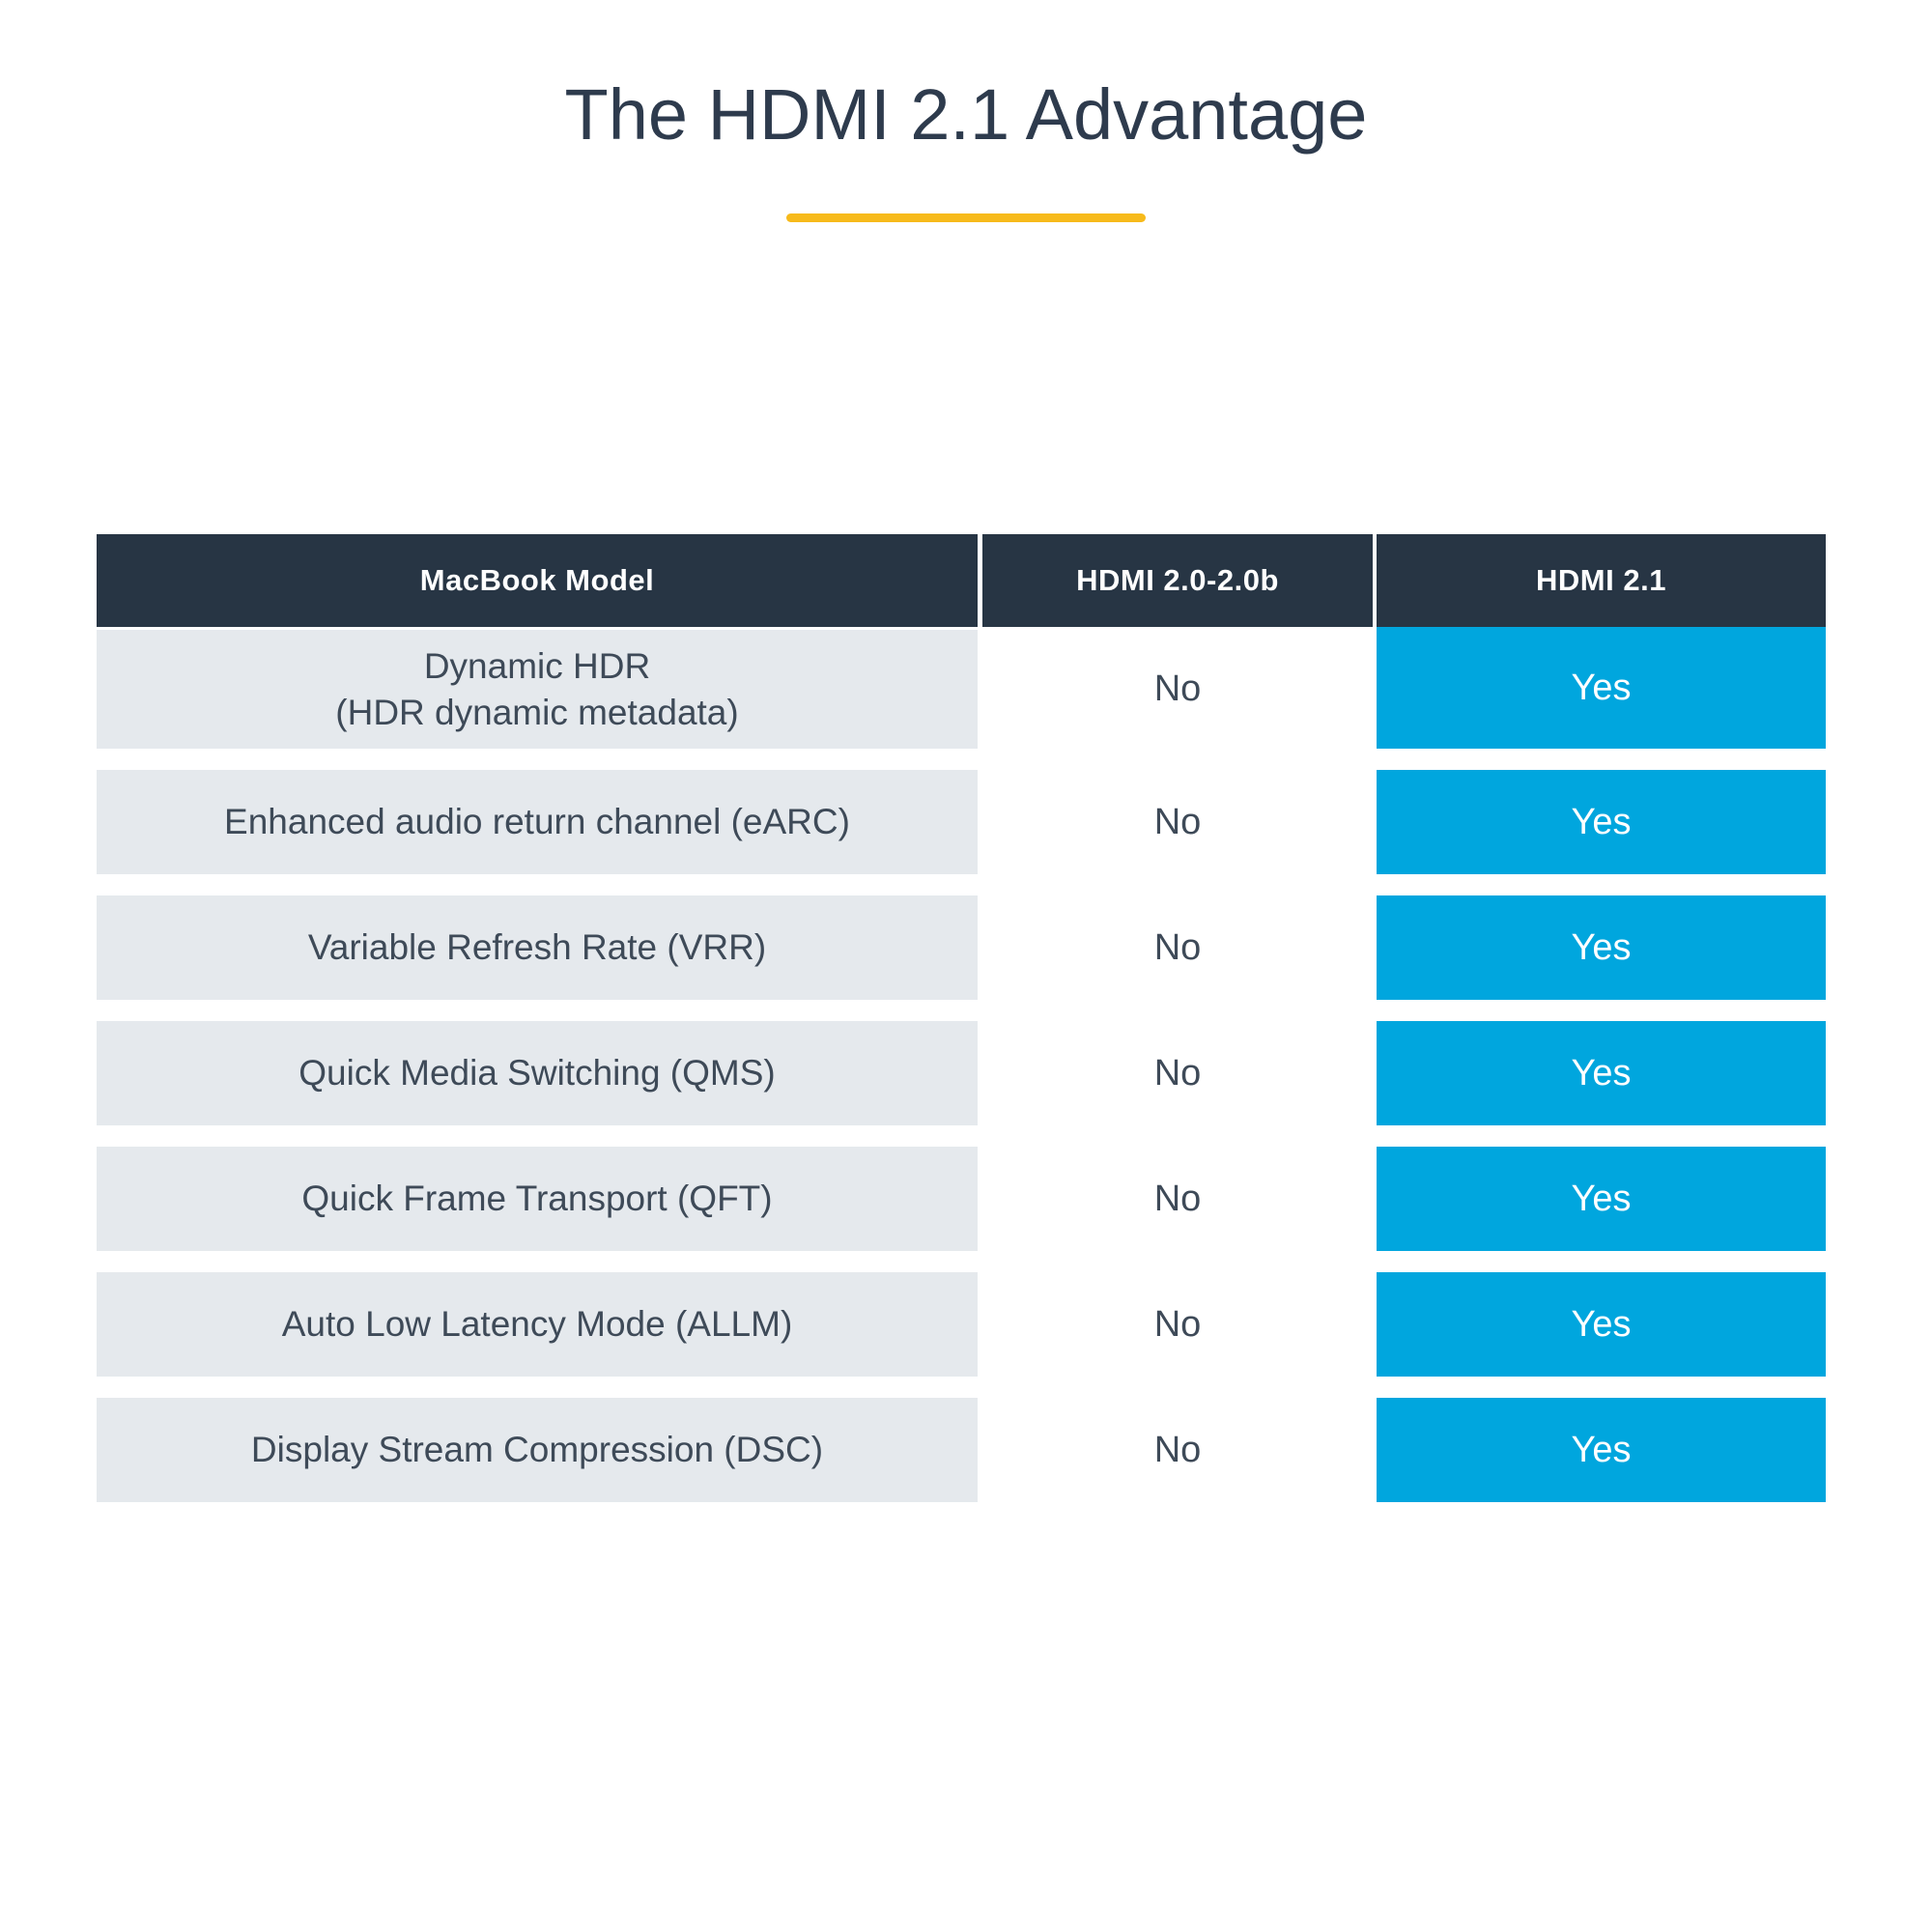 The height and width of the screenshot is (1932, 1932). I want to click on table-row: Dynamic HDR (HDR dynamic metadata) No Yes, so click(961, 688).